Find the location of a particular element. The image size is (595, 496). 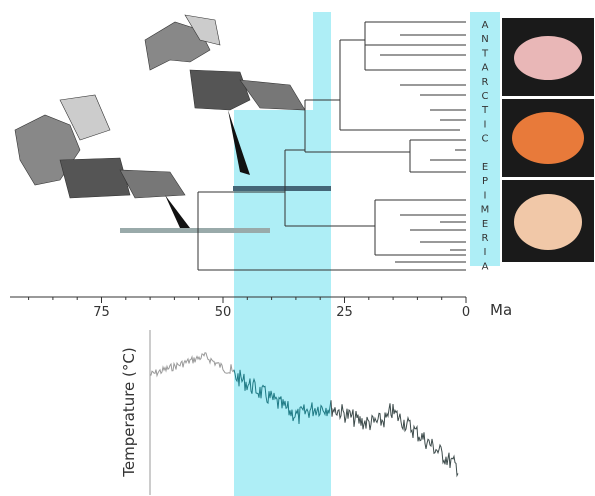

axis-label: Ma is located at coordinates (501, 310).